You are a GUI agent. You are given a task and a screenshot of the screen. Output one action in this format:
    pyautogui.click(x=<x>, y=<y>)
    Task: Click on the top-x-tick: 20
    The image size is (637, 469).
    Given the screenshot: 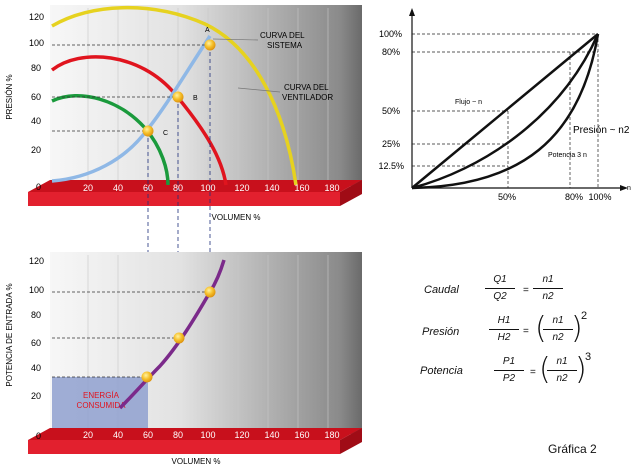 What is the action you would take?
    pyautogui.click(x=88, y=188)
    